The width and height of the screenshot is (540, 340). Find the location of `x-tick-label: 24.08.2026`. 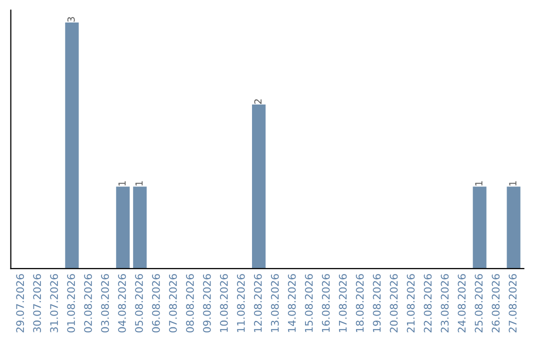

x-tick-label: 24.08.2026 is located at coordinates (462, 303).